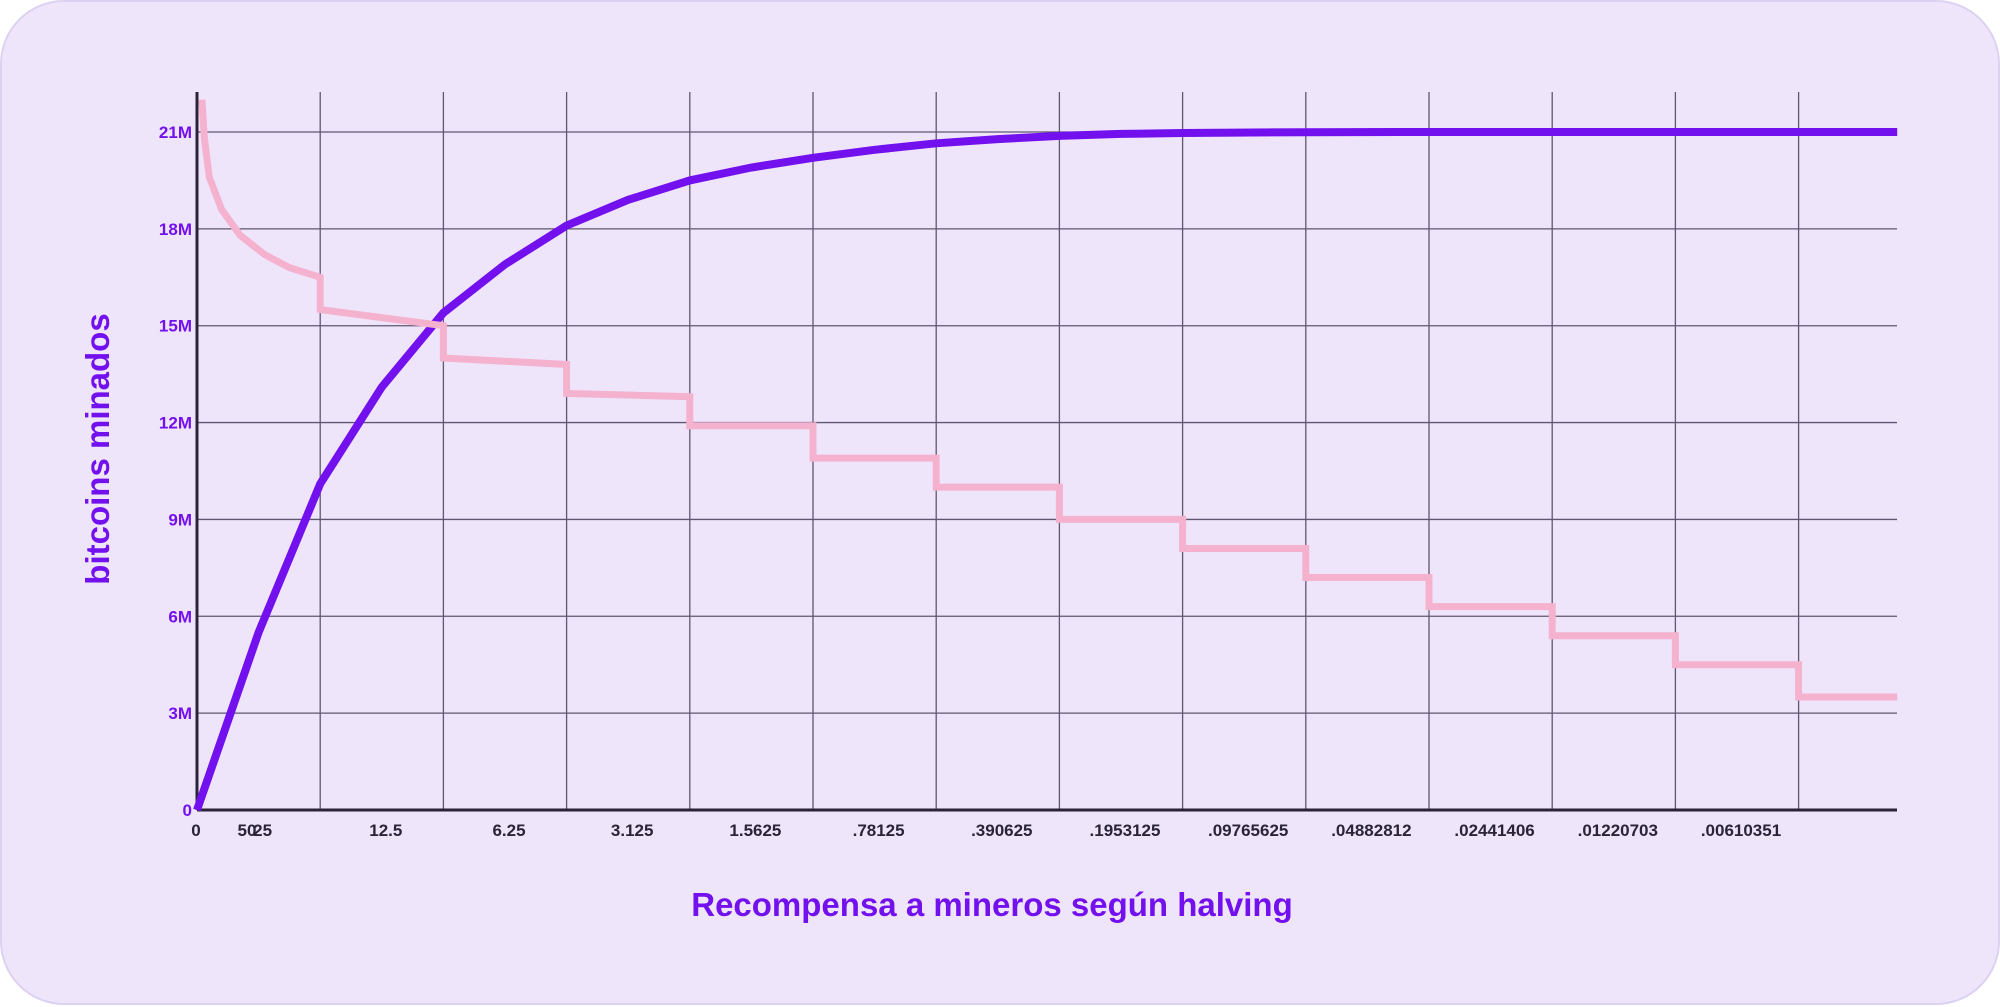 This screenshot has height=1007, width=2000. I want to click on x-tick-label: .1953125, so click(1125, 830).